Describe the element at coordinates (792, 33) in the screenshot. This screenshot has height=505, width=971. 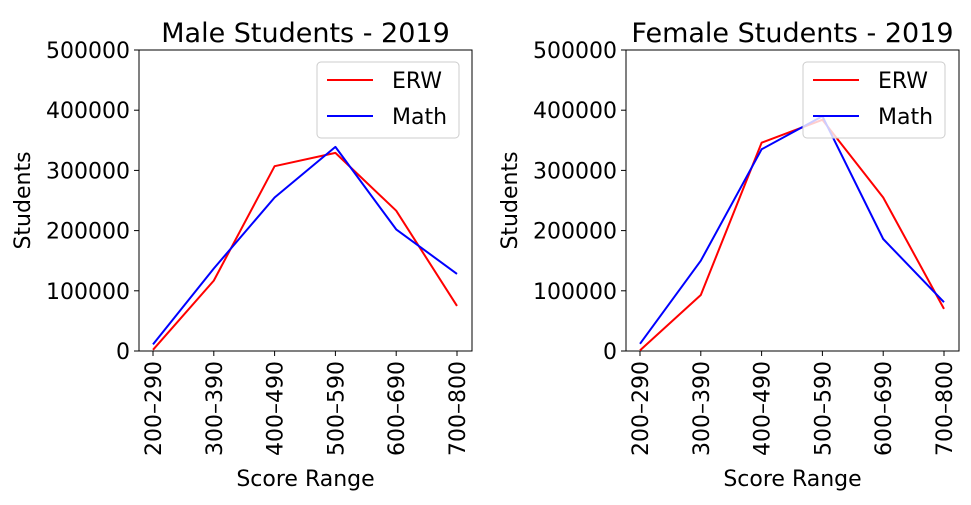
I see `chart-title: Female Students - 2019` at that location.